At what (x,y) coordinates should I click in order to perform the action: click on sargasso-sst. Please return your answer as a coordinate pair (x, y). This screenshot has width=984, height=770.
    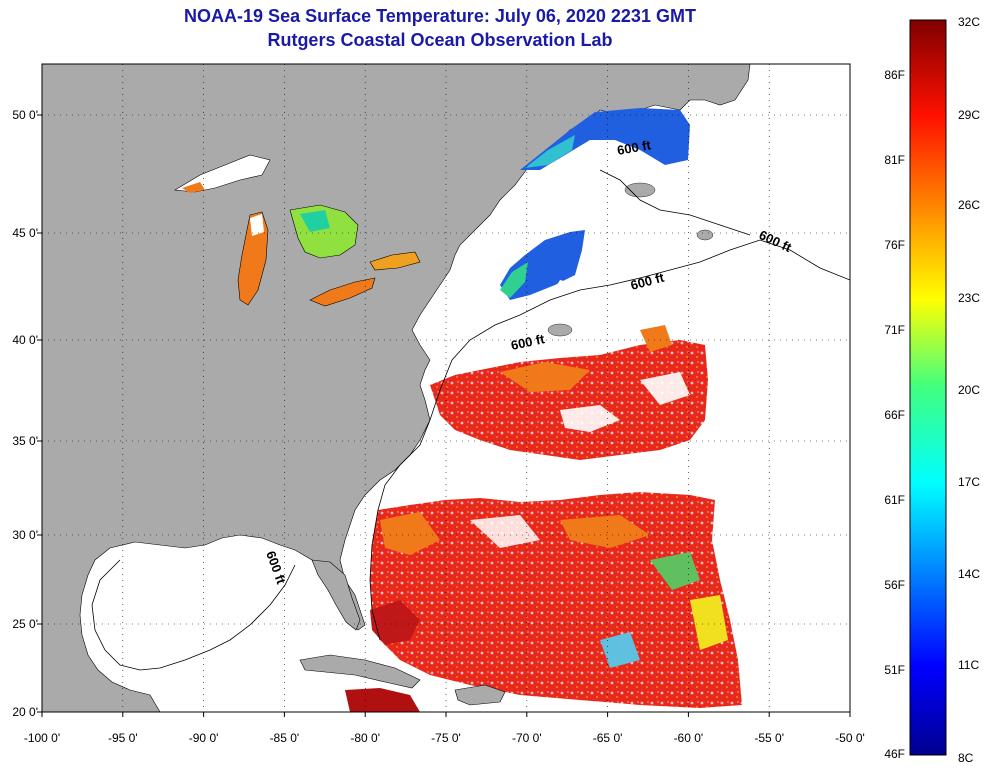
    Looking at the image, I should click on (556, 600).